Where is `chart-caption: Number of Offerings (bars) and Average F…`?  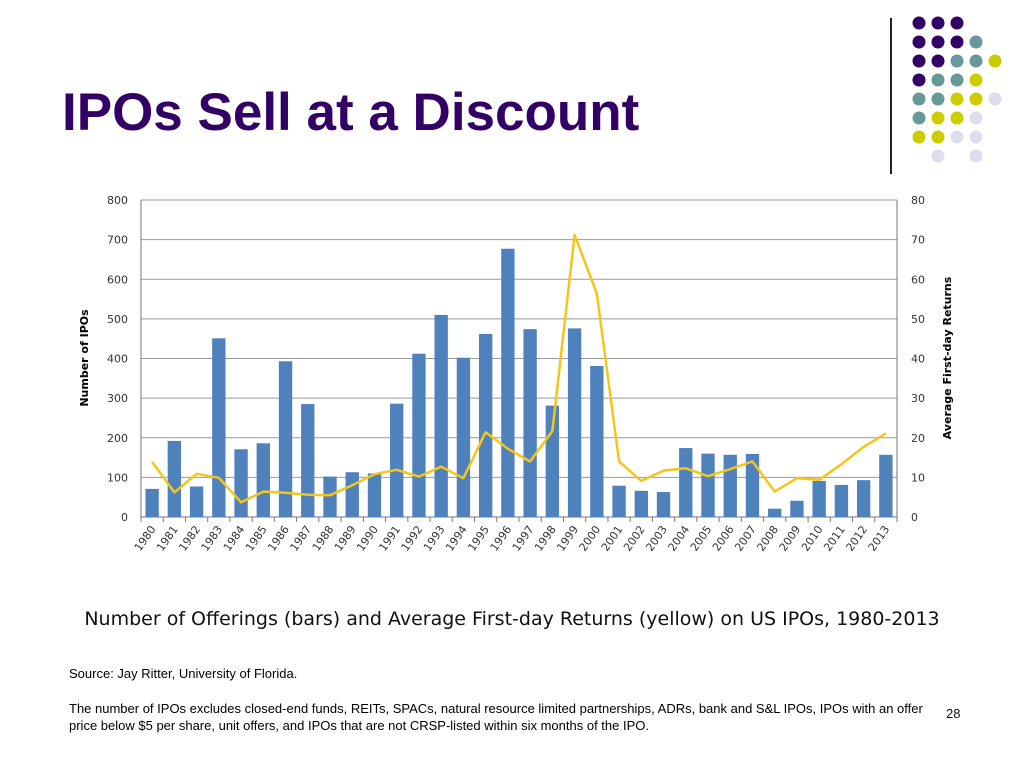 chart-caption: Number of Offerings (bars) and Average F… is located at coordinates (512, 619).